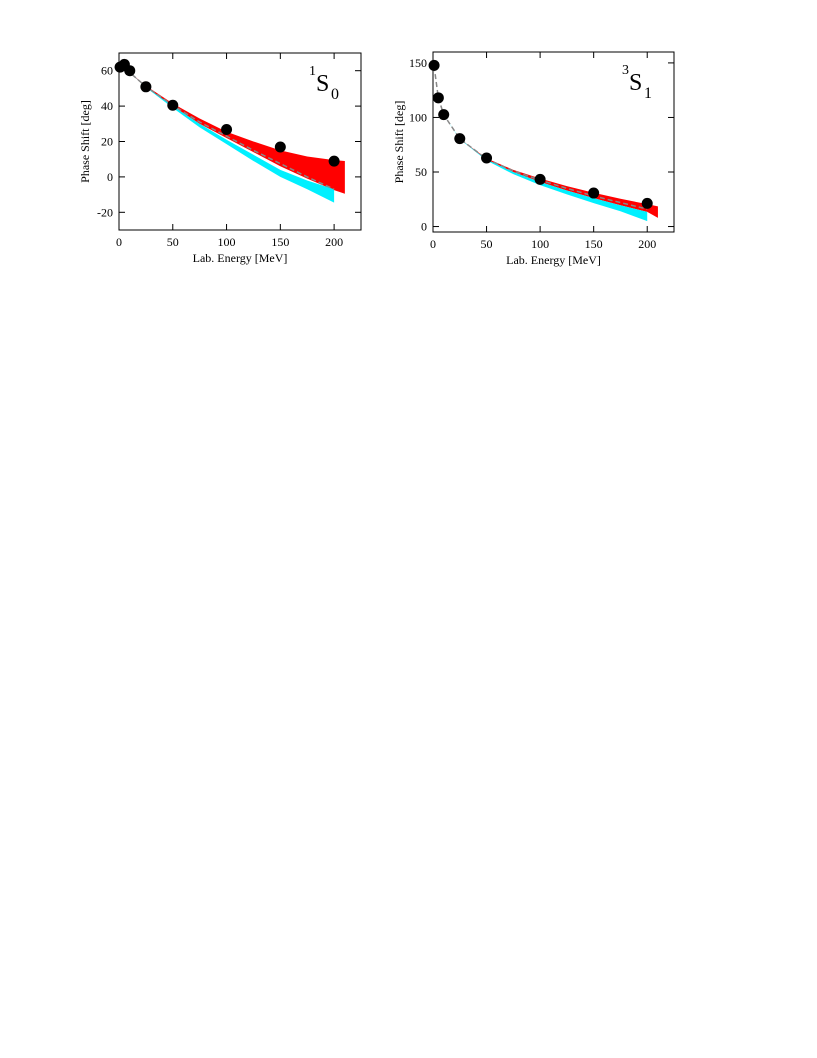 The height and width of the screenshot is (1058, 817). What do you see at coordinates (418, 117) in the screenshot?
I see `y-tick-label: 100` at bounding box center [418, 117].